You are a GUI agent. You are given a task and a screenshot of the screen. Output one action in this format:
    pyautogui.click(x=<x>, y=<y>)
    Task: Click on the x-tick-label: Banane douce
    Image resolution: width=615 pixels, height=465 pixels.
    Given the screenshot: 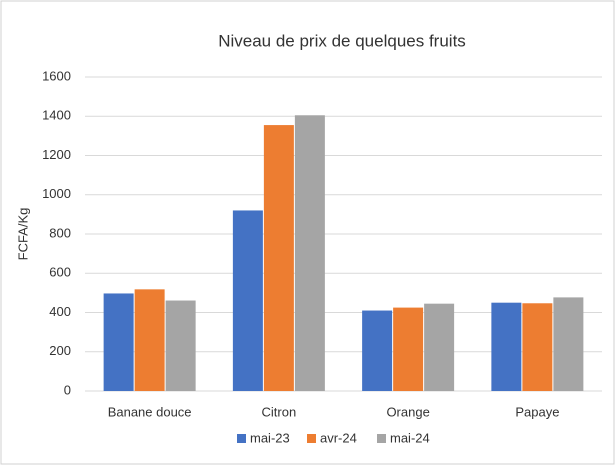 What is the action you would take?
    pyautogui.click(x=150, y=411)
    